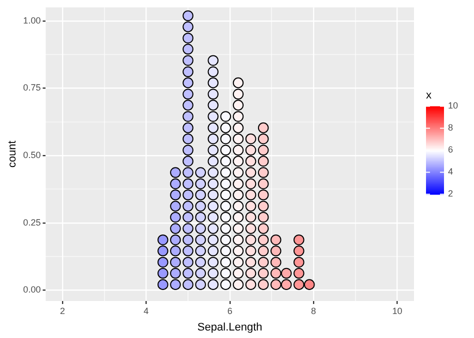  Describe the element at coordinates (32, 155) in the screenshot. I see `y-tick-label: 0.50` at that location.